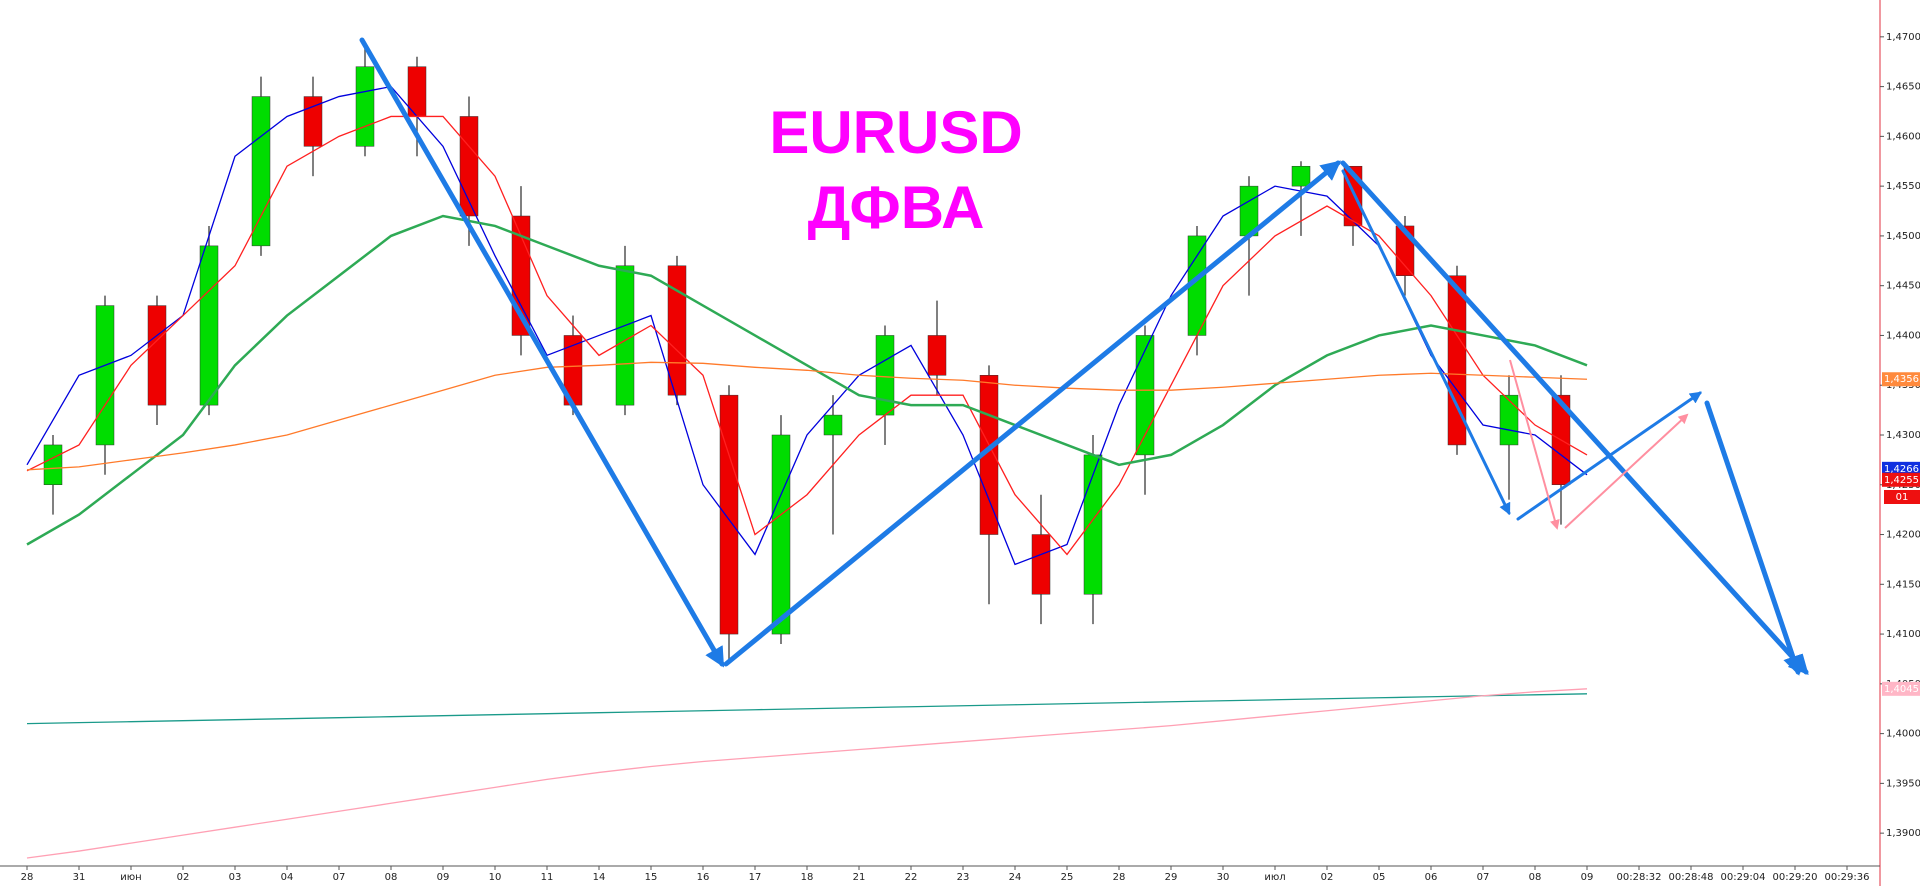  I want to click on x-tick-label: 29, so click(1171, 877).